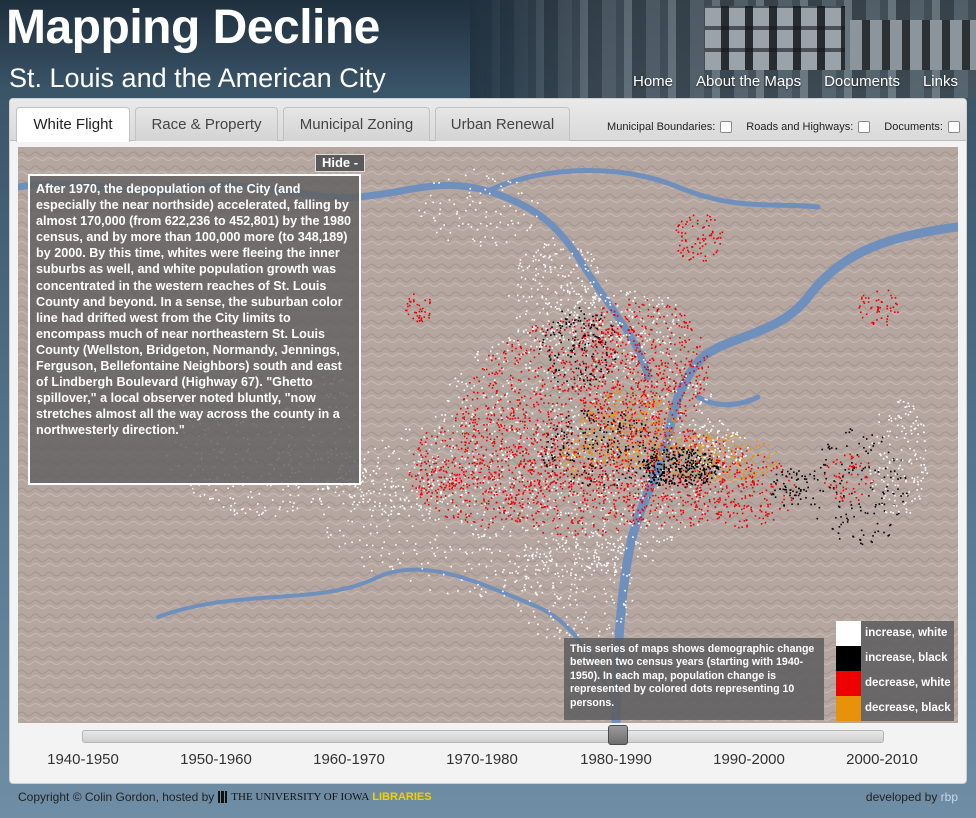 This screenshot has height=818, width=976. I want to click on nav-about-the-maps: About the Maps, so click(749, 81).